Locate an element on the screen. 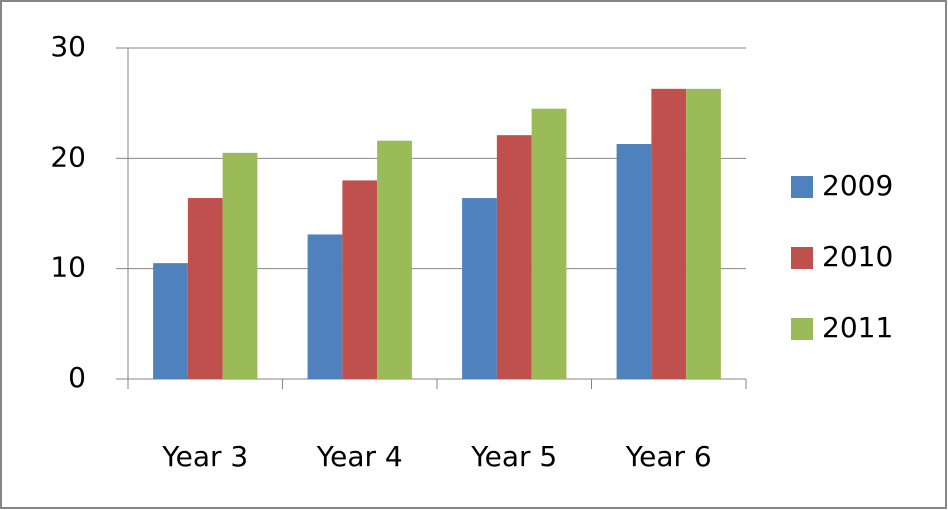 This screenshot has height=510, width=948. x-tick-label: Year 5 is located at coordinates (513, 456).